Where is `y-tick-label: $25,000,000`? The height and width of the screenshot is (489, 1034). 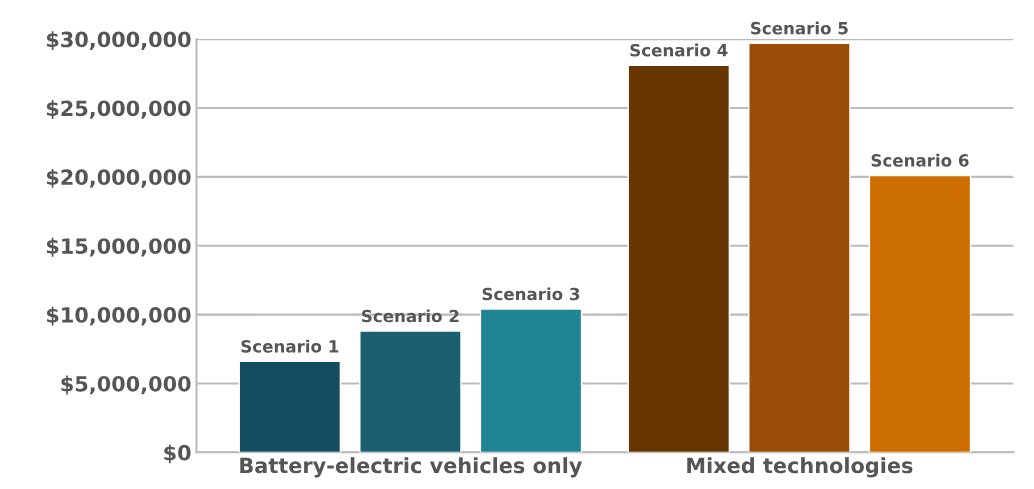 y-tick-label: $25,000,000 is located at coordinates (118, 109).